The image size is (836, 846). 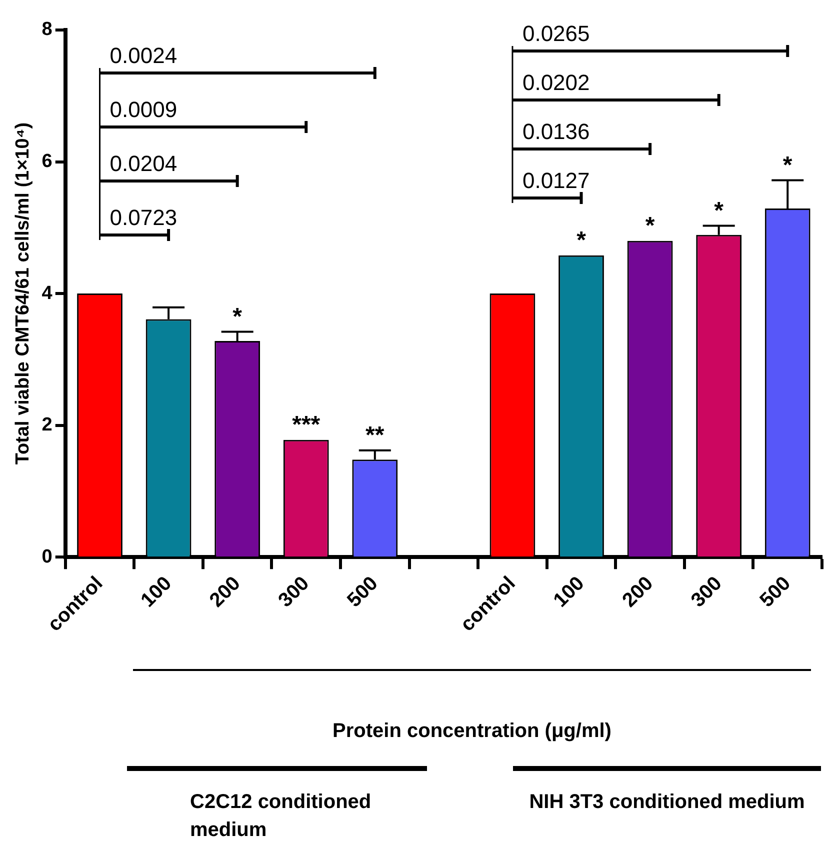 What do you see at coordinates (667, 802) in the screenshot?
I see `text: NIH 3T3 conditioned medium` at bounding box center [667, 802].